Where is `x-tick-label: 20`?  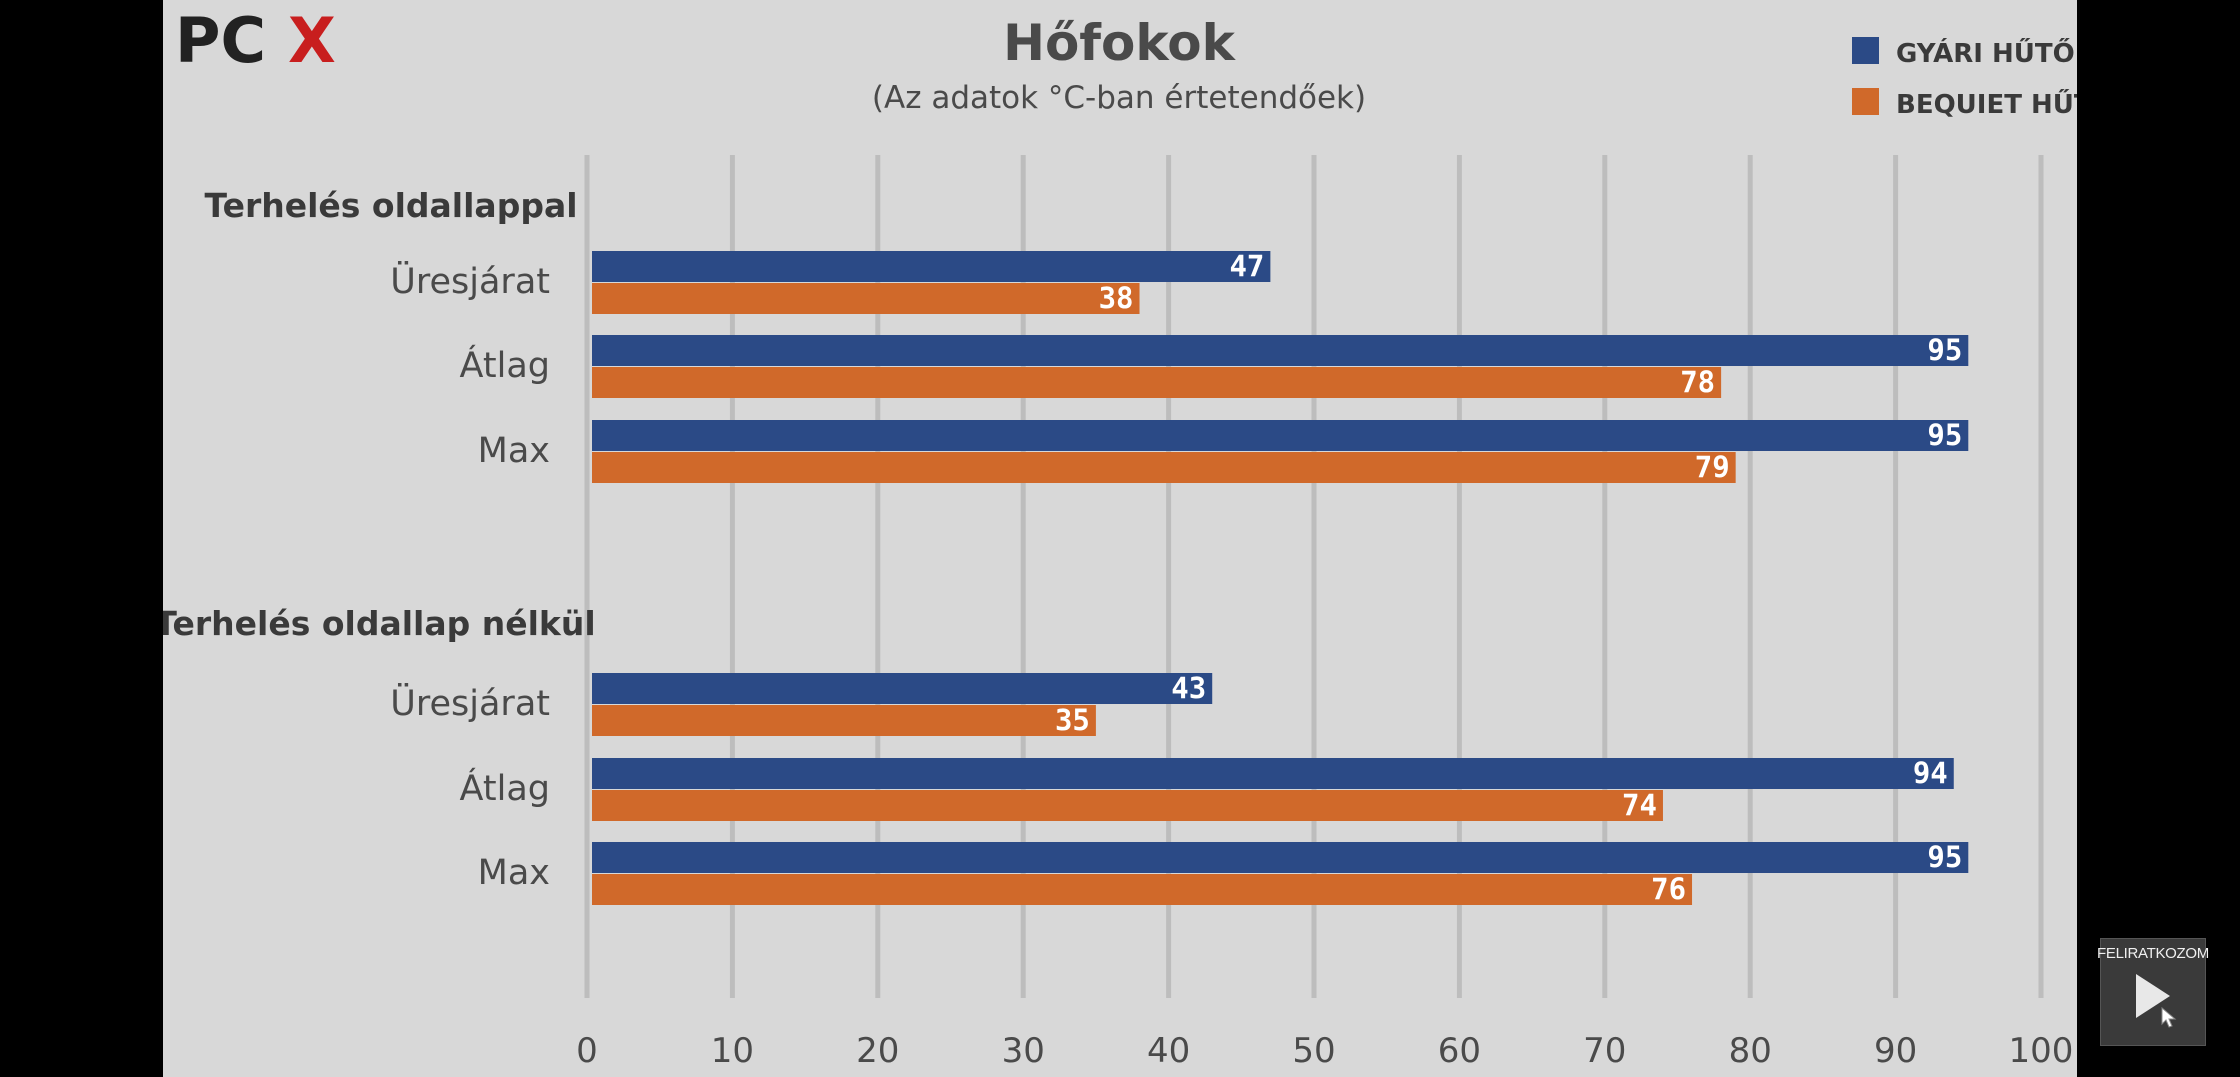
x-tick-label: 20 is located at coordinates (877, 1051).